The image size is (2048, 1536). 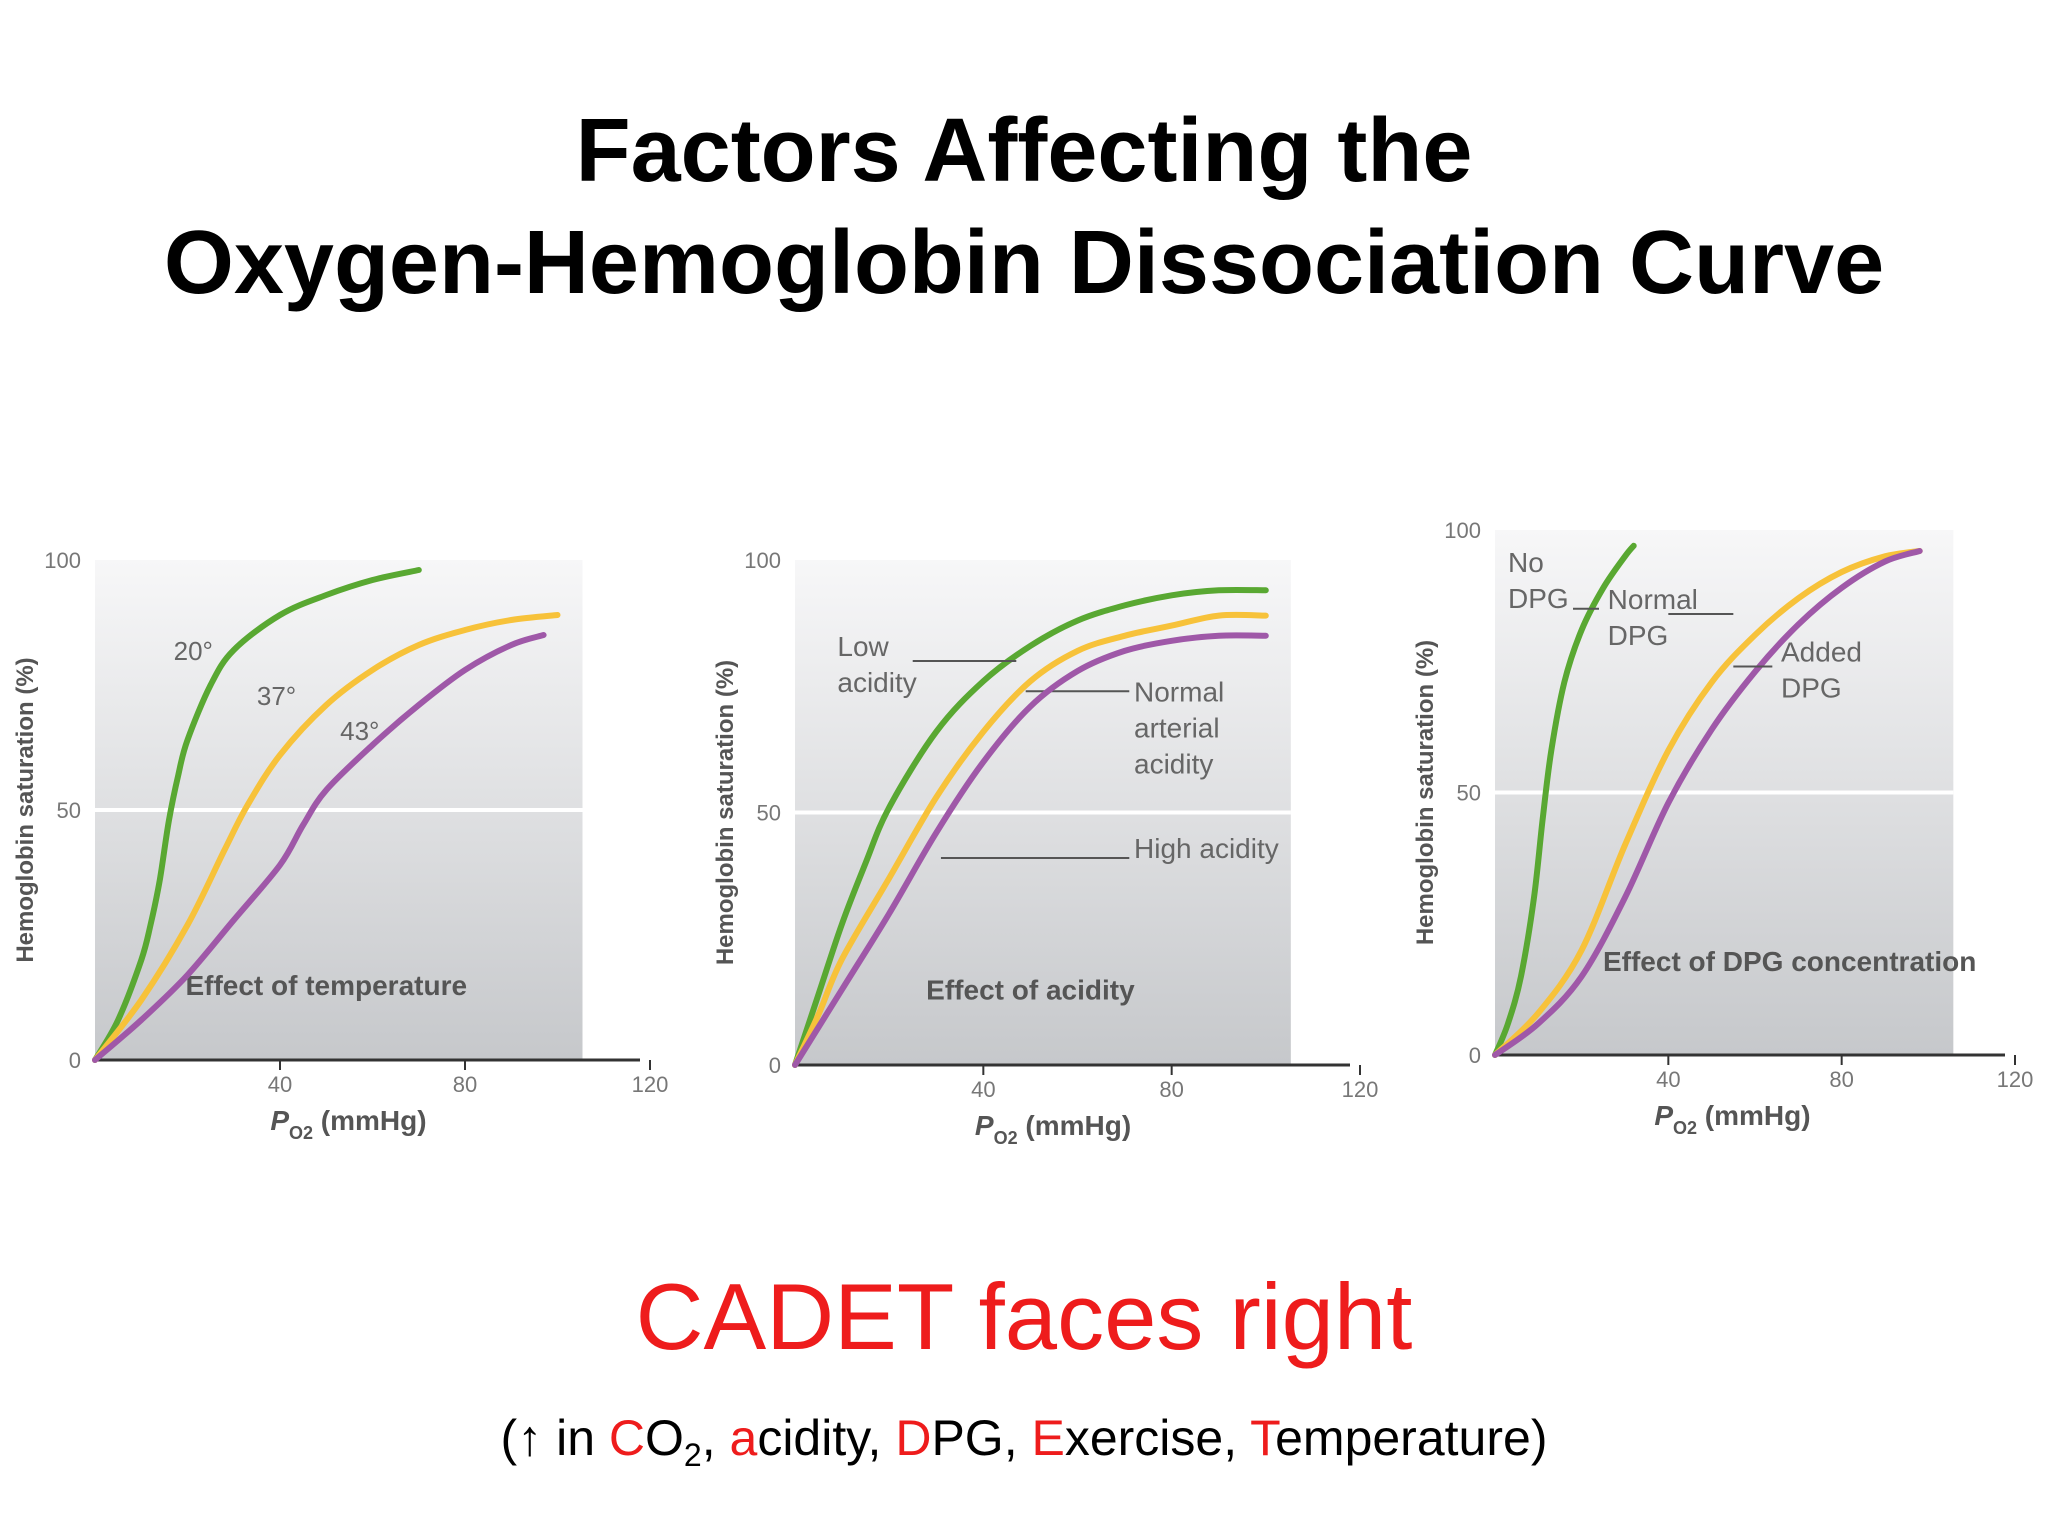 I want to click on series-label-line: No, so click(x=1526, y=562).